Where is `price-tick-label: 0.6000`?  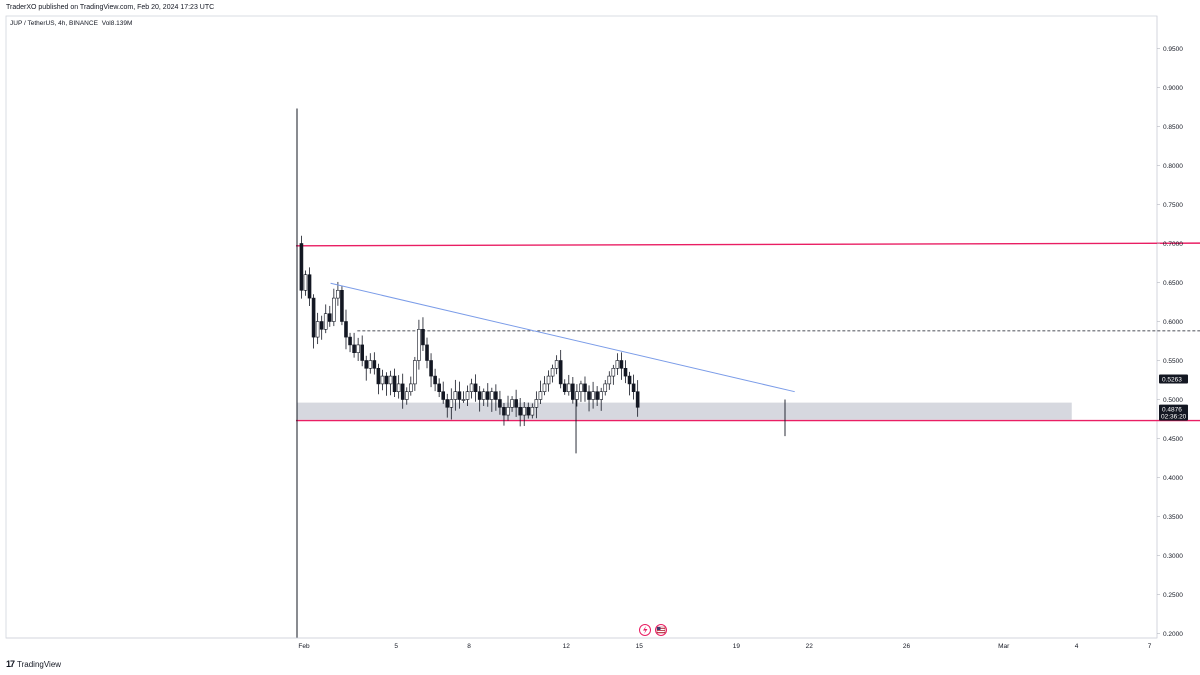
price-tick-label: 0.6000 is located at coordinates (1173, 322).